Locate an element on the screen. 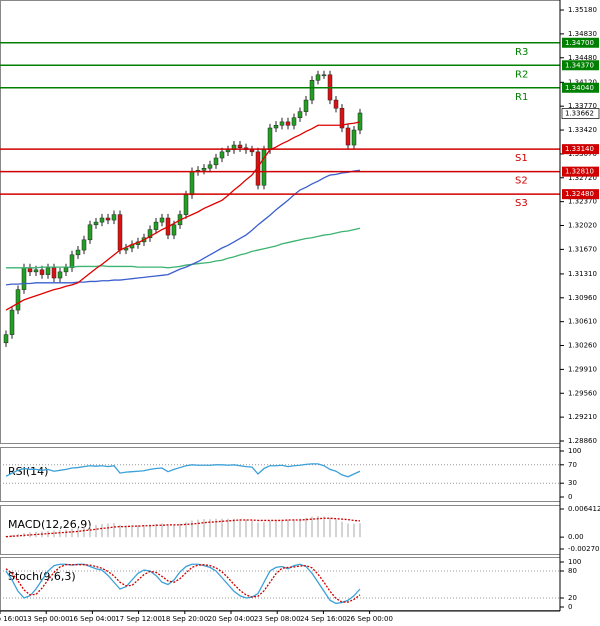 Image resolution: width=600 pixels, height=626 pixels. x-tick-label: 20 Sep 04:00 is located at coordinates (231, 619).